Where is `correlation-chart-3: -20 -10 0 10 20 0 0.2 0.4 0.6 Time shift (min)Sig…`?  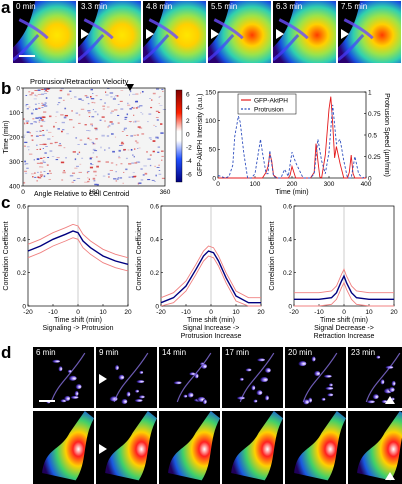
correlation-chart-3: -20 -10 0 10 20 0 0.2 0.4 0.6 Time shift (min)Sig… is located at coordinates (333, 270).